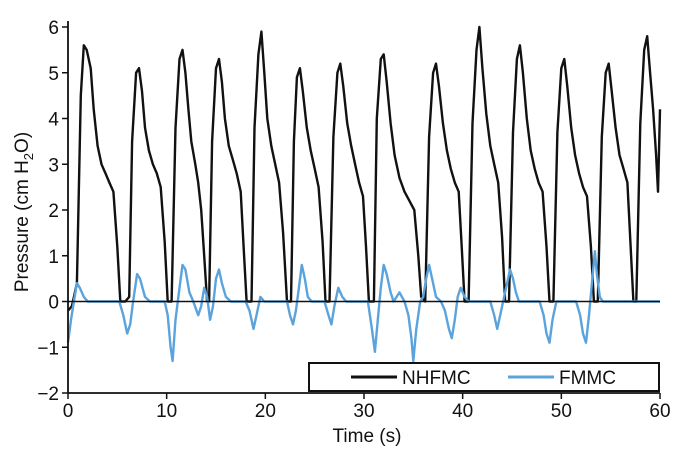 The image size is (692, 452). What do you see at coordinates (28, 156) in the screenshot?
I see `y-axis-title-subscript: 2` at bounding box center [28, 156].